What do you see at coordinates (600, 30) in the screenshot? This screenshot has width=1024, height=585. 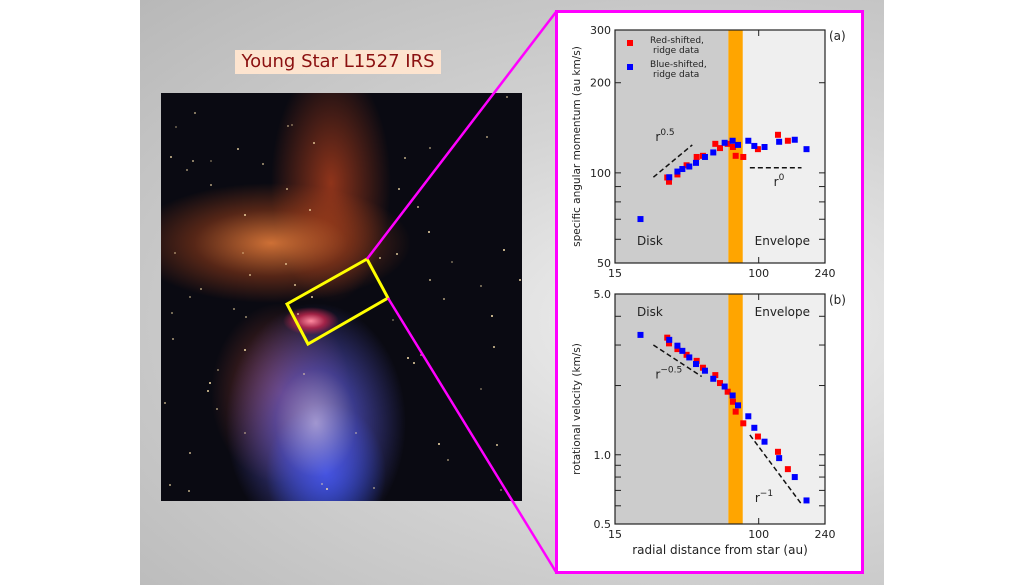 I see `y-tick-label: 300` at bounding box center [600, 30].